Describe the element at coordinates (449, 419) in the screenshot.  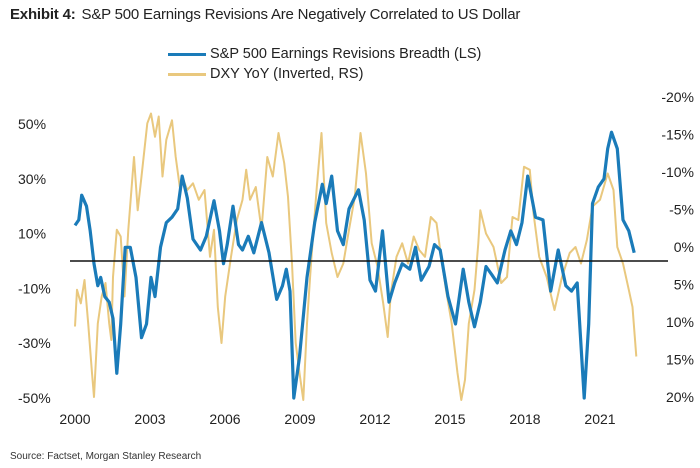
I see `x-tick-label: 2015` at that location.